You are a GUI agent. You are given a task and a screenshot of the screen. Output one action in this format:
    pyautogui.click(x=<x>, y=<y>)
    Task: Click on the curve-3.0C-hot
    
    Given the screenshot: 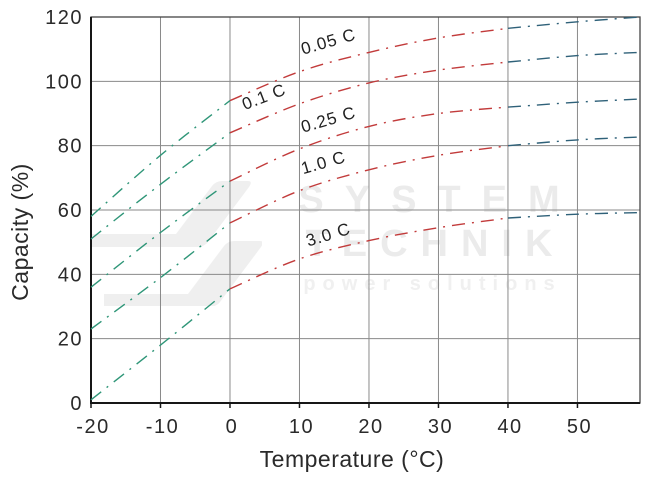 What is the action you would take?
    pyautogui.click(x=574, y=215)
    